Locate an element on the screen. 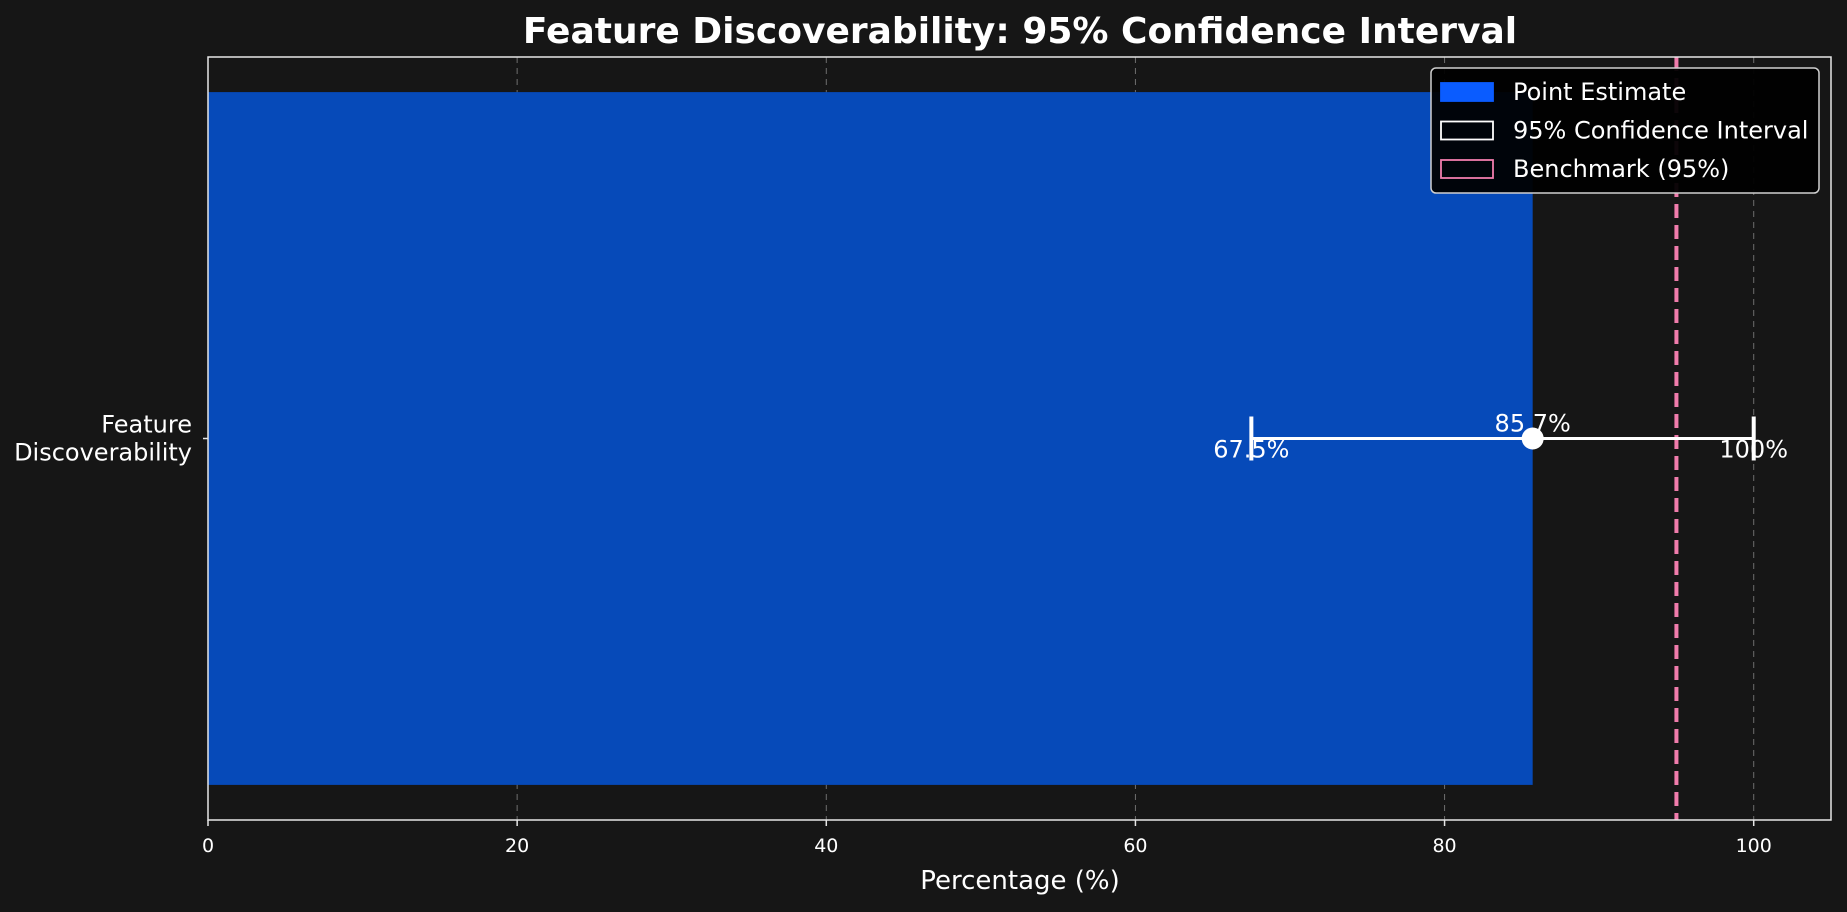  ci-upper-label-0: 100% is located at coordinates (1753, 450).